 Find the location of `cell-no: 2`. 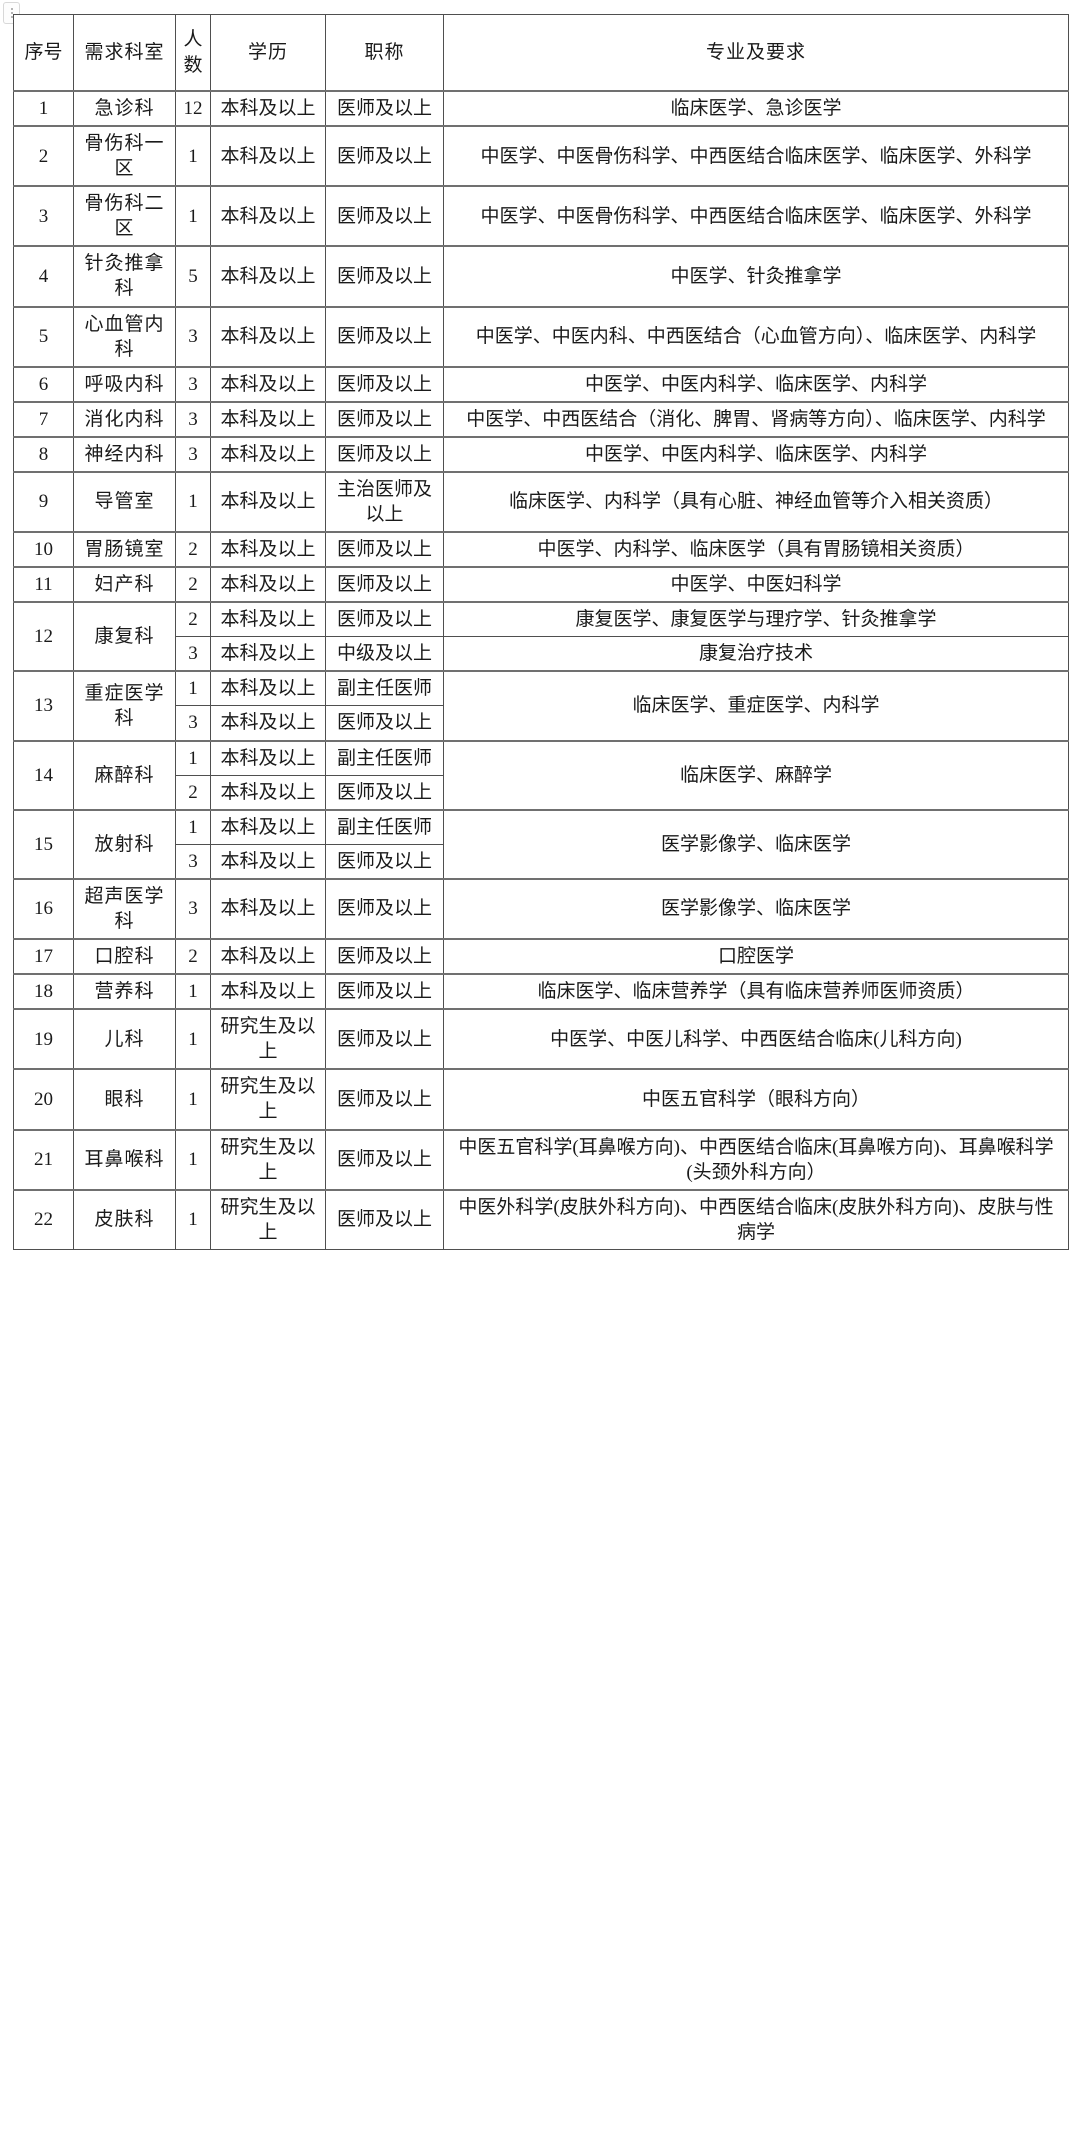

cell-no: 2 is located at coordinates (43, 156).